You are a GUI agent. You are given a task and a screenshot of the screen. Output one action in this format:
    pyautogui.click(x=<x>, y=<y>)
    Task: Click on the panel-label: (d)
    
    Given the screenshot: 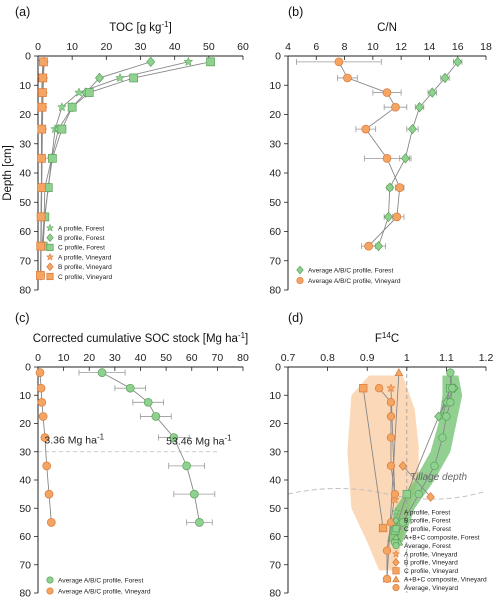 What is the action you would take?
    pyautogui.click(x=295, y=318)
    